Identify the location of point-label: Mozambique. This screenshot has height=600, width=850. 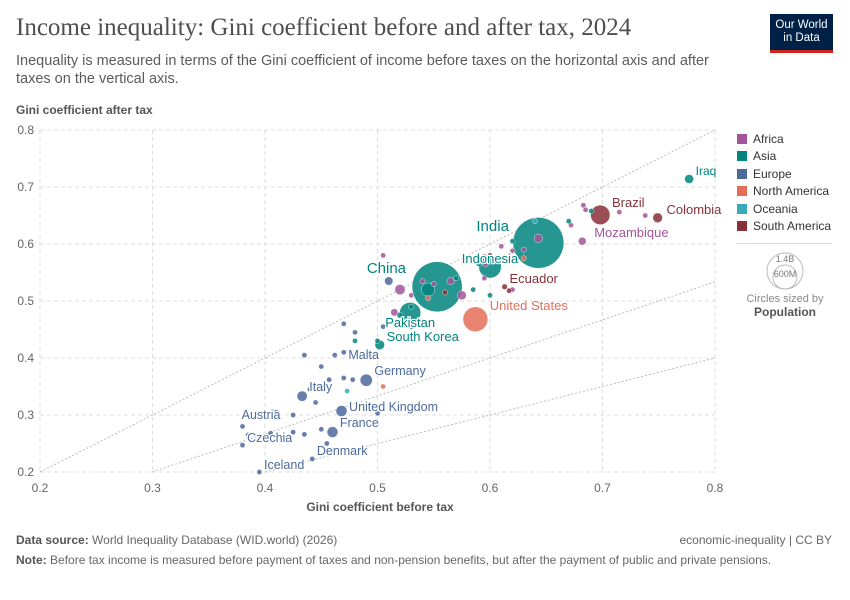
(631, 232).